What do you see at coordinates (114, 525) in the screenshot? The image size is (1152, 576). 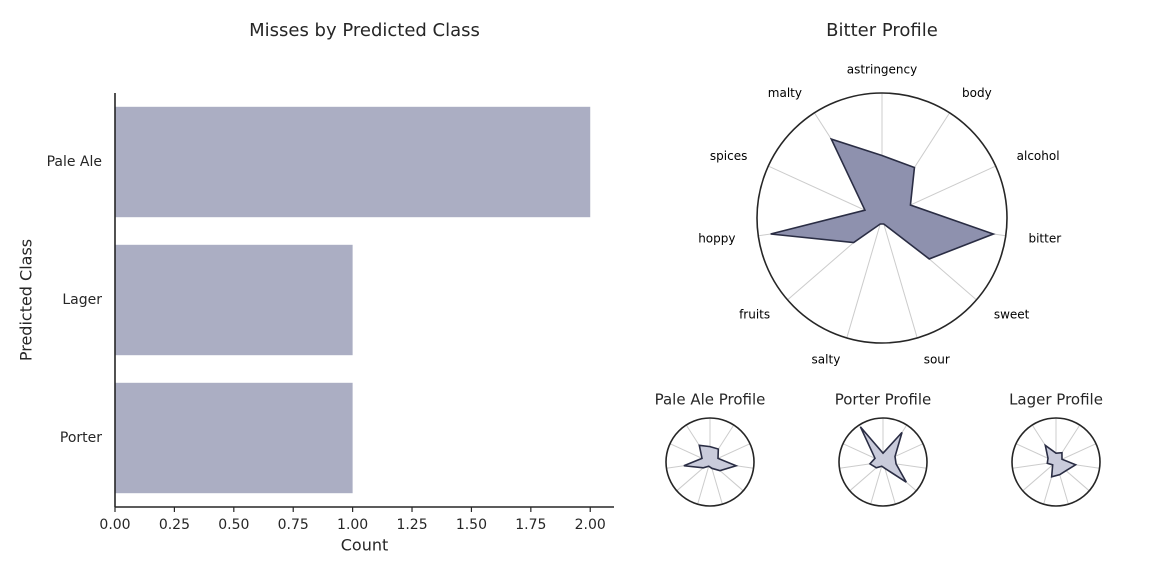 I see `x-tick-label: 0.00` at bounding box center [114, 525].